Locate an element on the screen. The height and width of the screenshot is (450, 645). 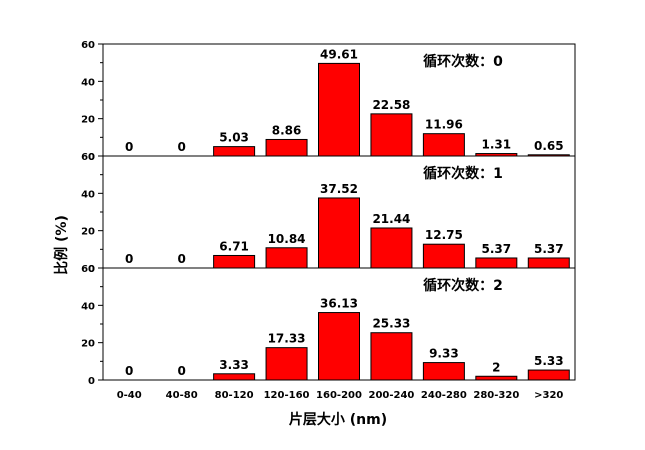
data-label: 22.58 is located at coordinates (391, 105).